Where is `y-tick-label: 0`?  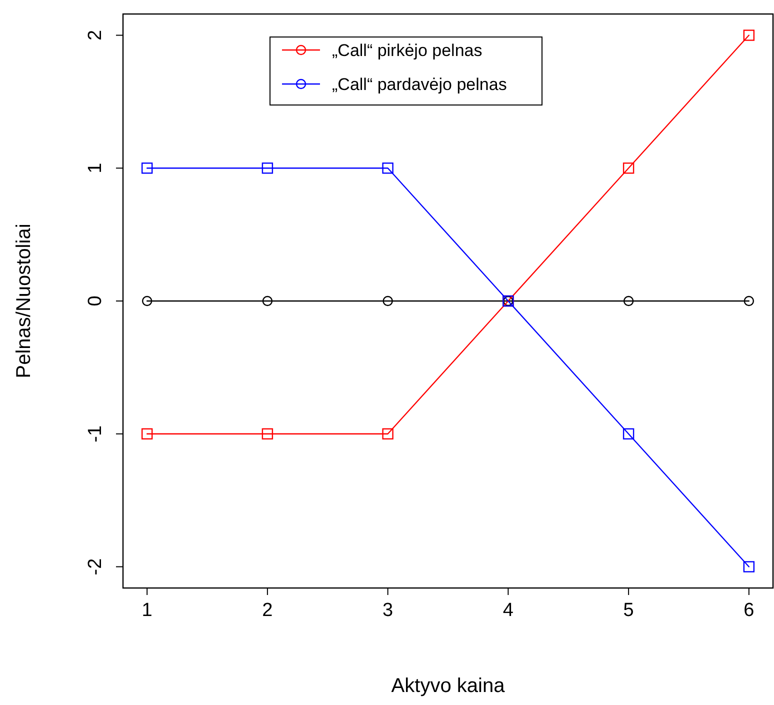
y-tick-label: 0 is located at coordinates (95, 301).